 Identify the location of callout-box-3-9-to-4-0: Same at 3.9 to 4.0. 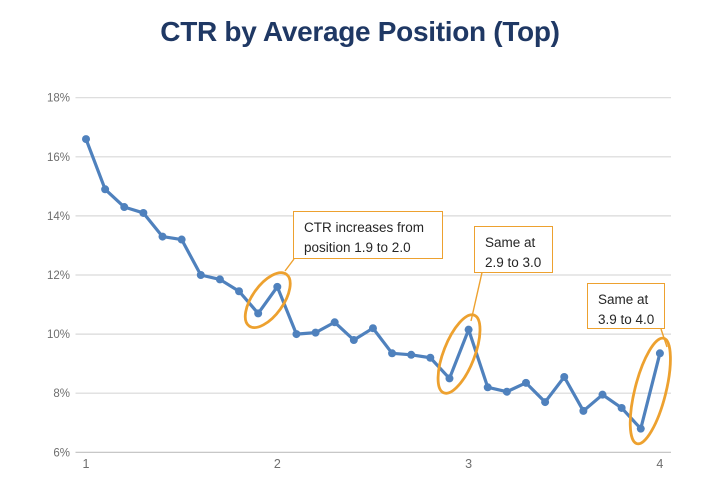
(626, 306).